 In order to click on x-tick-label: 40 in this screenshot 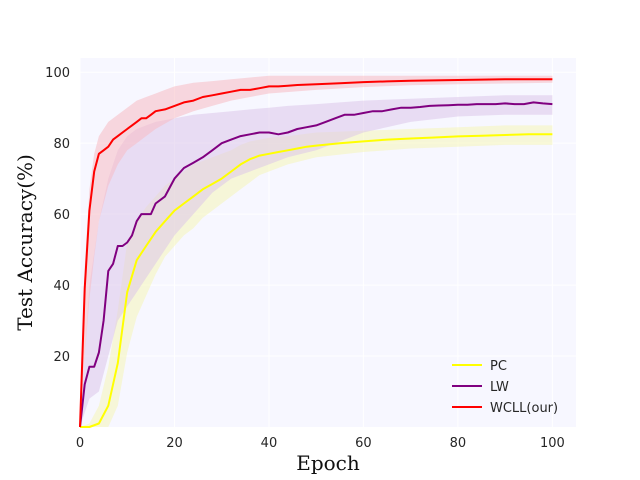, I will do `click(269, 443)`.